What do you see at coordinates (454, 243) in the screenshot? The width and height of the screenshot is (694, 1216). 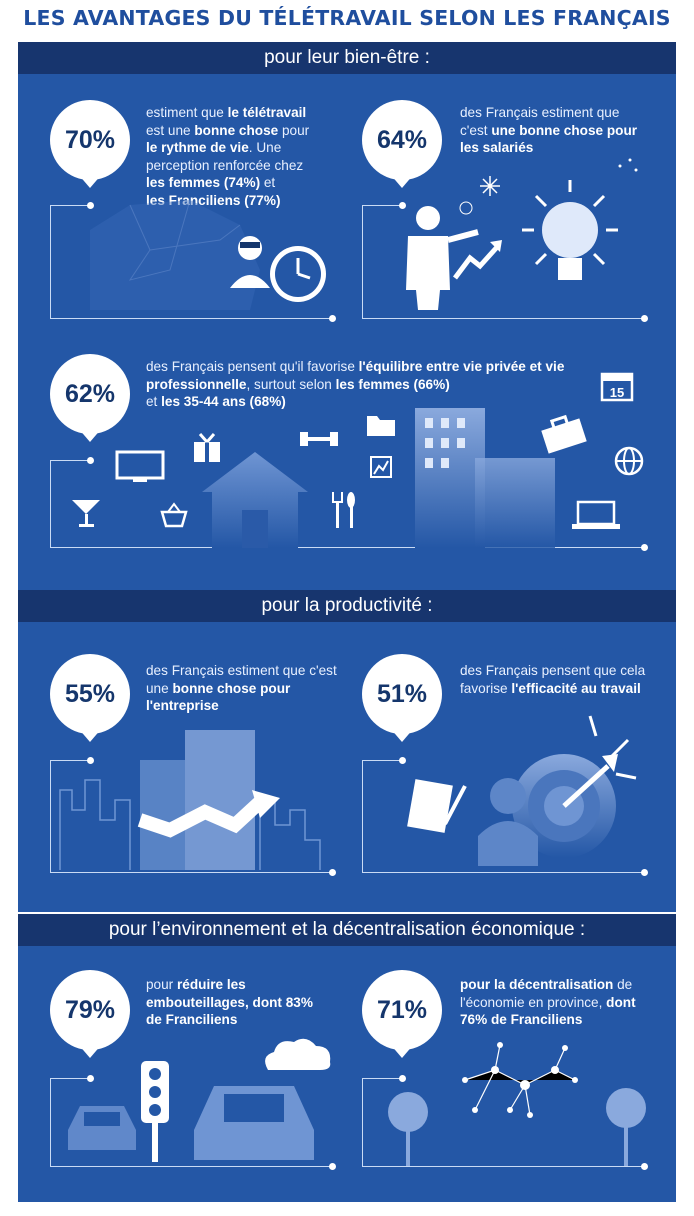 I see `businessman-icon` at bounding box center [454, 243].